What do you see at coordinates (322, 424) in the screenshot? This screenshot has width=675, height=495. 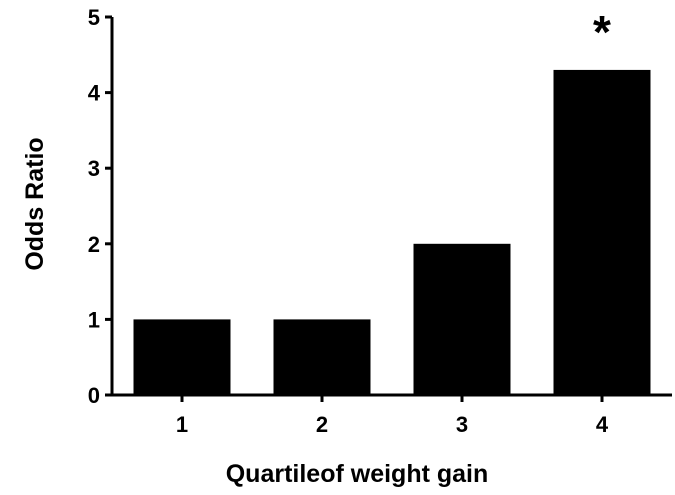 I see `x-tick-label-2: 2` at bounding box center [322, 424].